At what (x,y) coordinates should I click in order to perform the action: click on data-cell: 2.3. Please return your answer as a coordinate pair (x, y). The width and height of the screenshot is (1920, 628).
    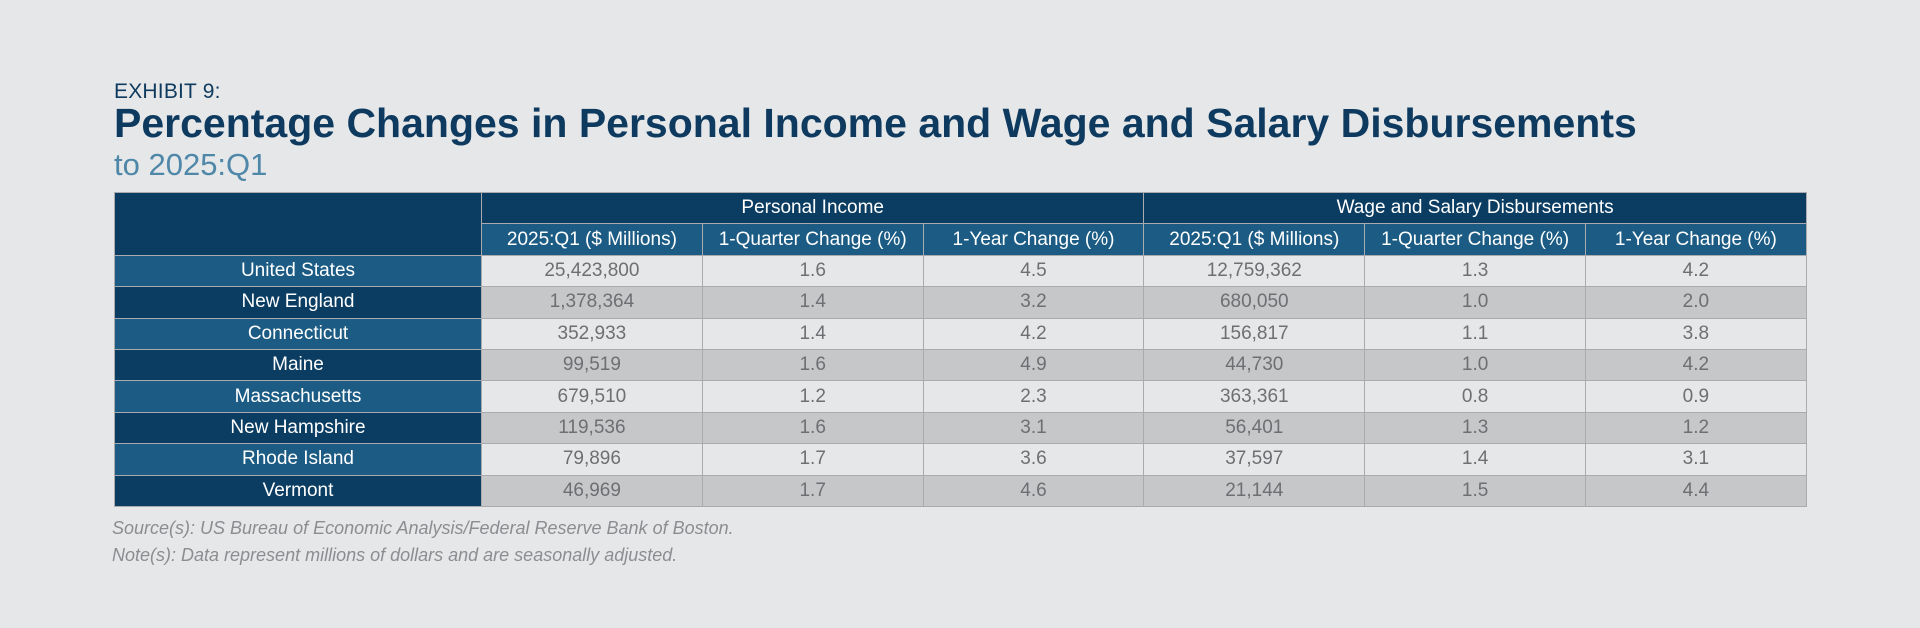
    Looking at the image, I should click on (1033, 396).